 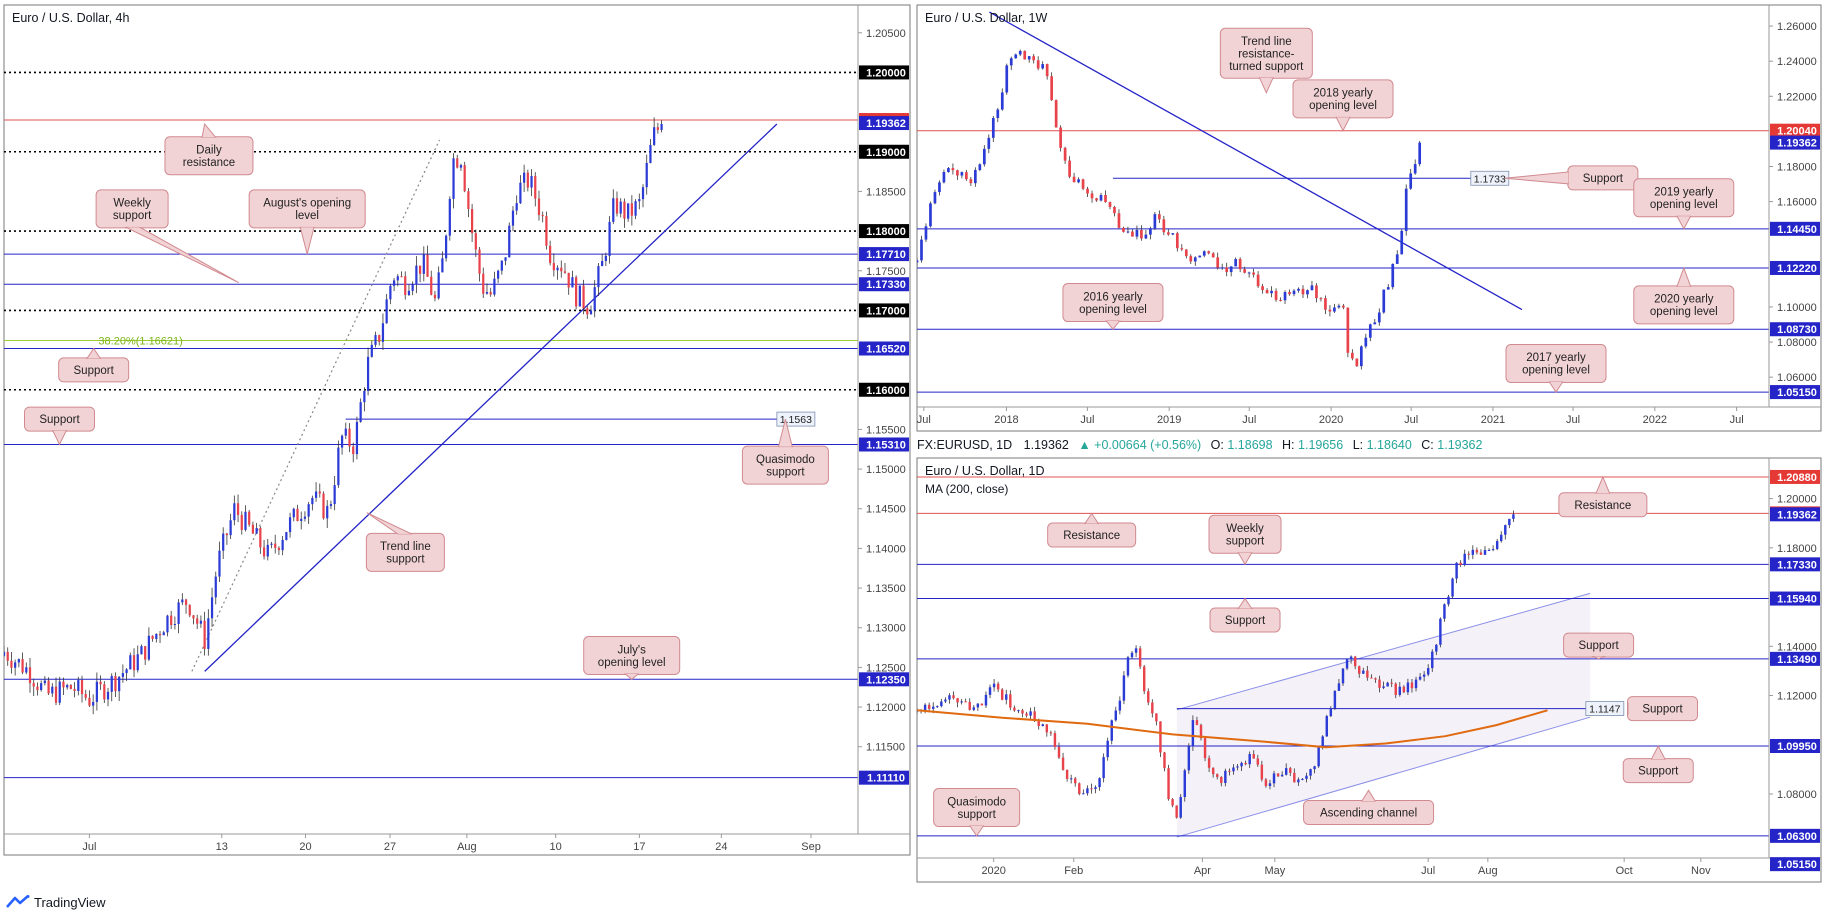 What do you see at coordinates (1795, 329) in the screenshot?
I see `w1-price-tag-box` at bounding box center [1795, 329].